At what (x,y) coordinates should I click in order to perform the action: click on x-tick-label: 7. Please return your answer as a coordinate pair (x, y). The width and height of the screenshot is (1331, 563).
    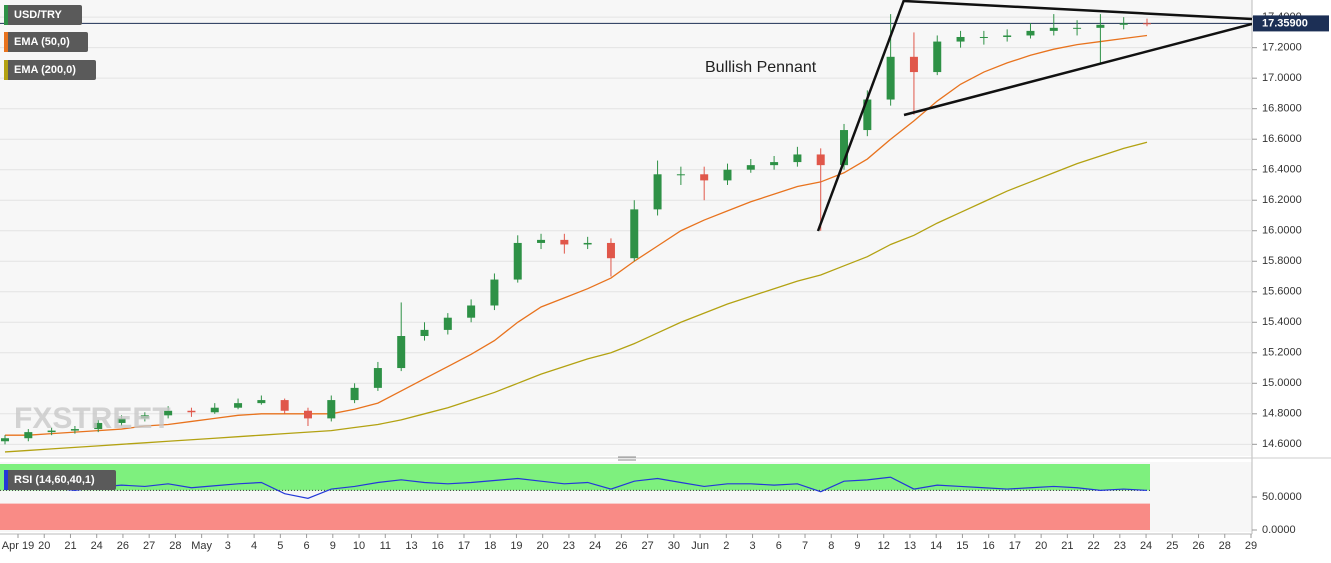
    Looking at the image, I should click on (805, 546).